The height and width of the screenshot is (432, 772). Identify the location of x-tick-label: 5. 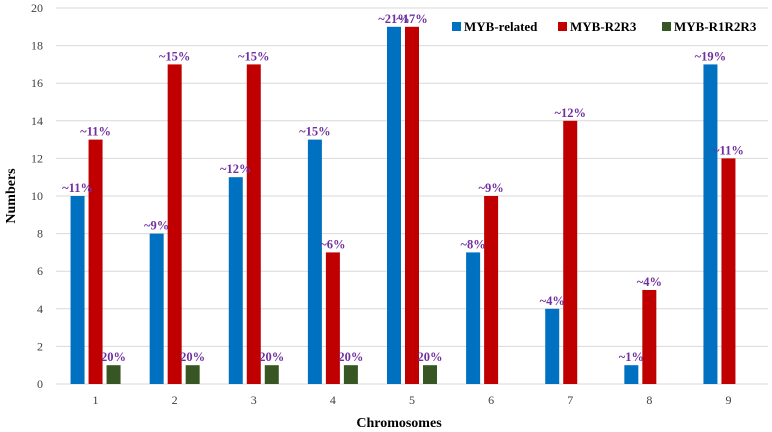
(412, 400).